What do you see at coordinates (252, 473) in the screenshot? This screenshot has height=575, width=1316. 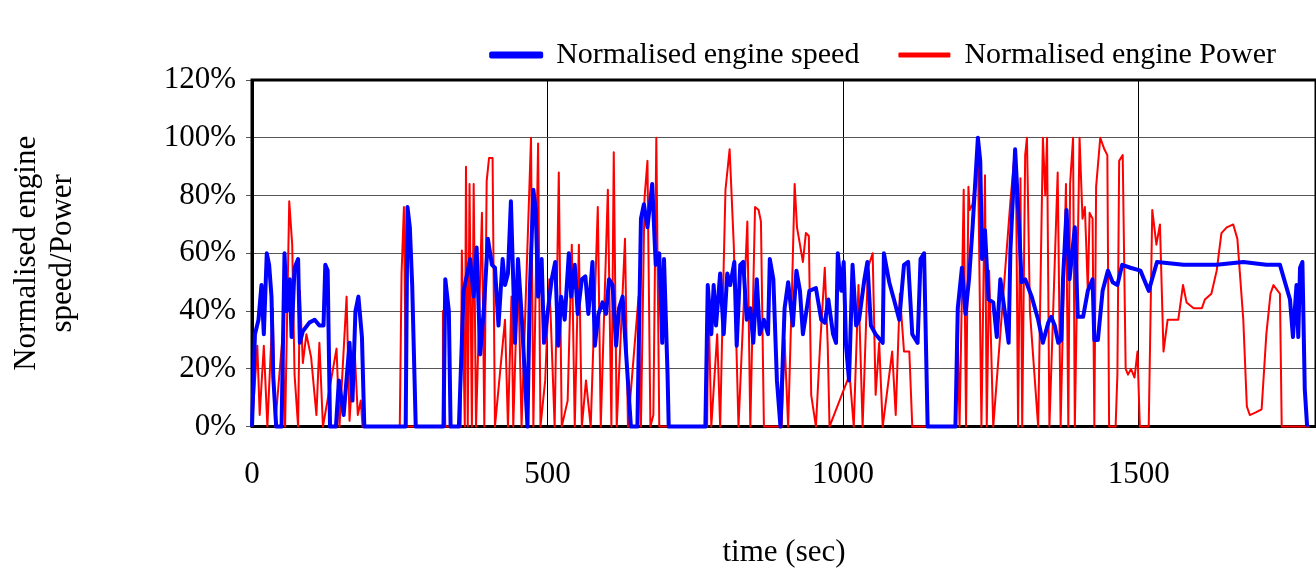 I see `x-tick-label: 0` at bounding box center [252, 473].